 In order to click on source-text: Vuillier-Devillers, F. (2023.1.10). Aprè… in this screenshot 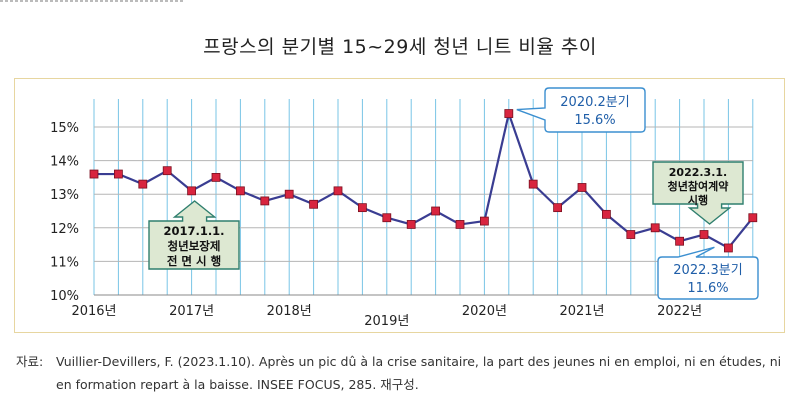, I will do `click(419, 373)`.